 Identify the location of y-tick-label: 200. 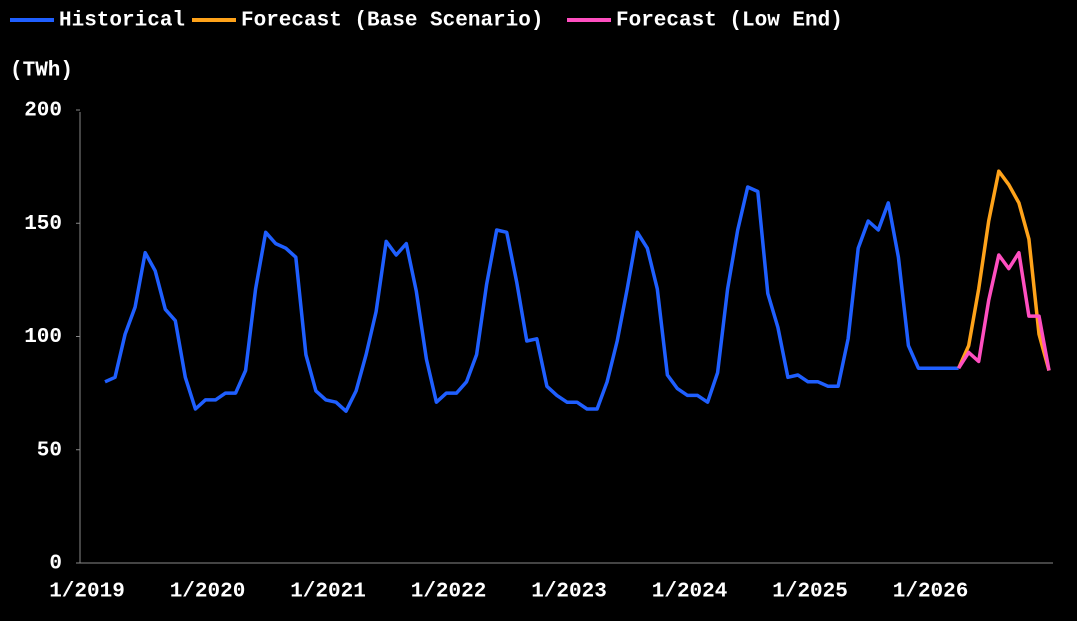
(43, 111).